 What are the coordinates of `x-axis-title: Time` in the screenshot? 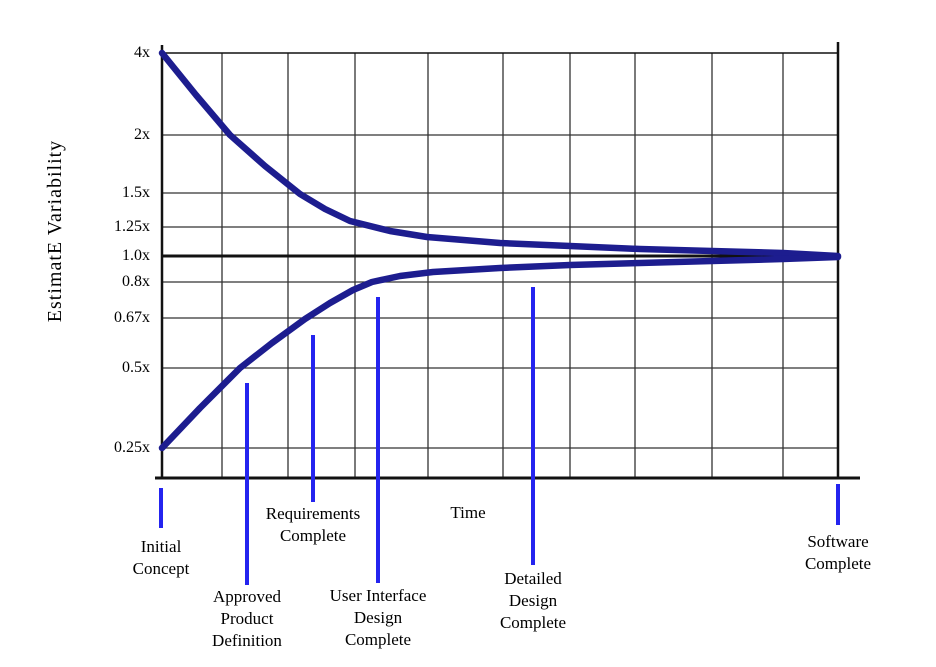 It's located at (468, 512).